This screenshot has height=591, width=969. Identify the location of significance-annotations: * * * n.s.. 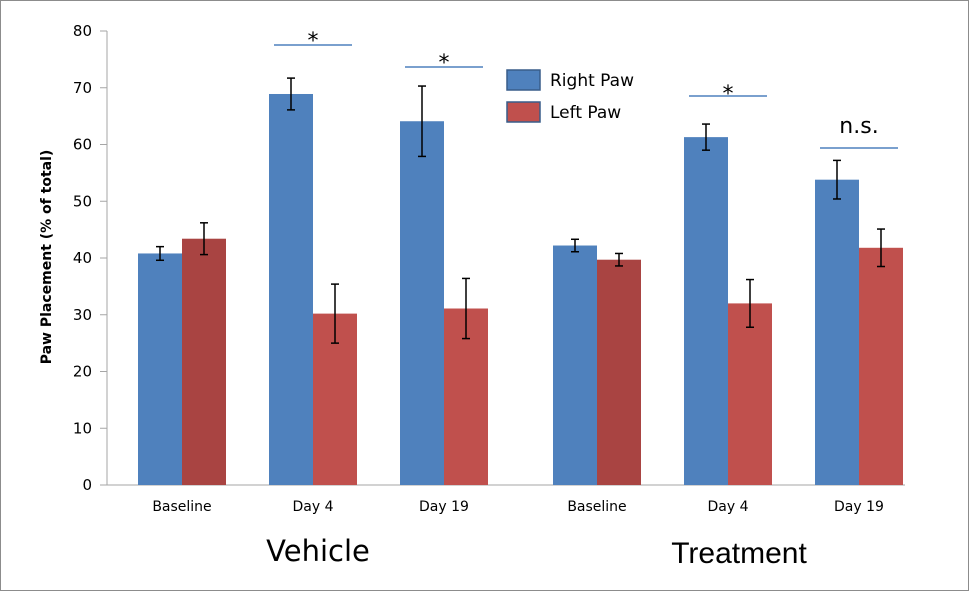
(586, 89).